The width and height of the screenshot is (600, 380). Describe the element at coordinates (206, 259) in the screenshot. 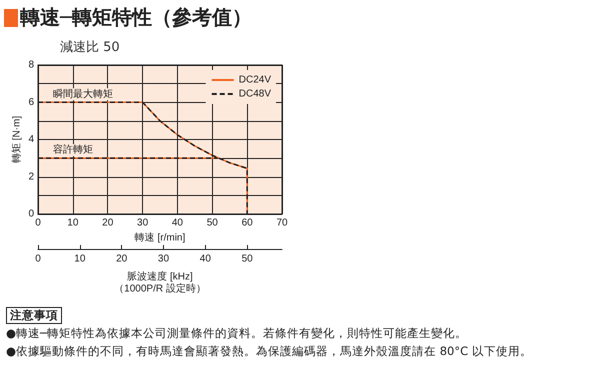

I see `x2-tick-label: 40` at that location.